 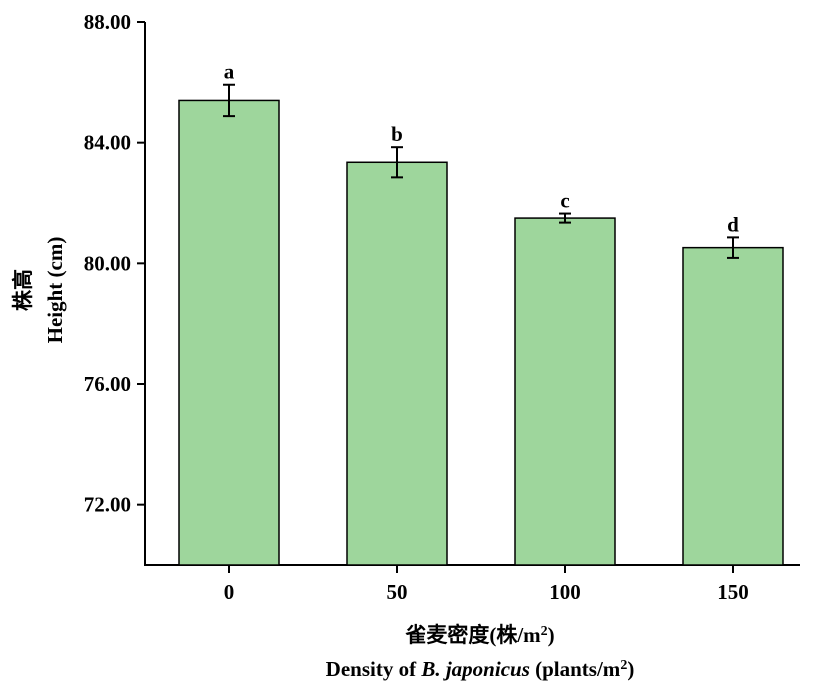 What do you see at coordinates (733, 592) in the screenshot?
I see `x-tick-label: 150` at bounding box center [733, 592].